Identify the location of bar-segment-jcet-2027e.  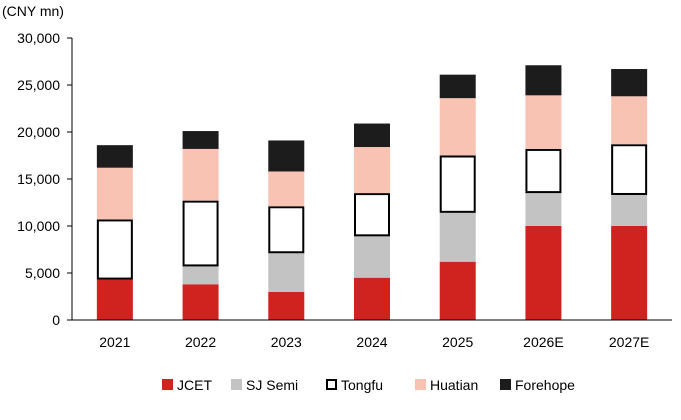
(629, 273).